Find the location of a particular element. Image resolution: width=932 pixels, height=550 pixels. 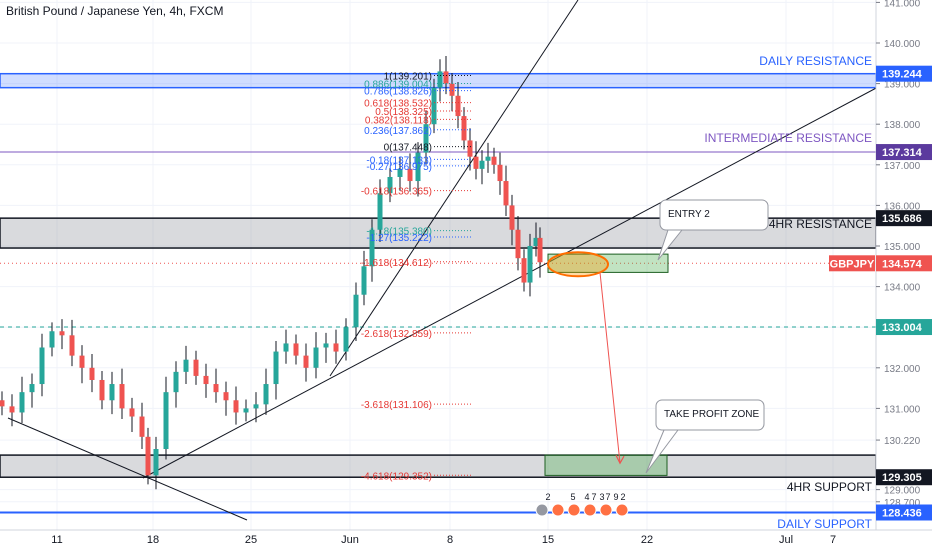

event-digit: 9 is located at coordinates (615, 497).